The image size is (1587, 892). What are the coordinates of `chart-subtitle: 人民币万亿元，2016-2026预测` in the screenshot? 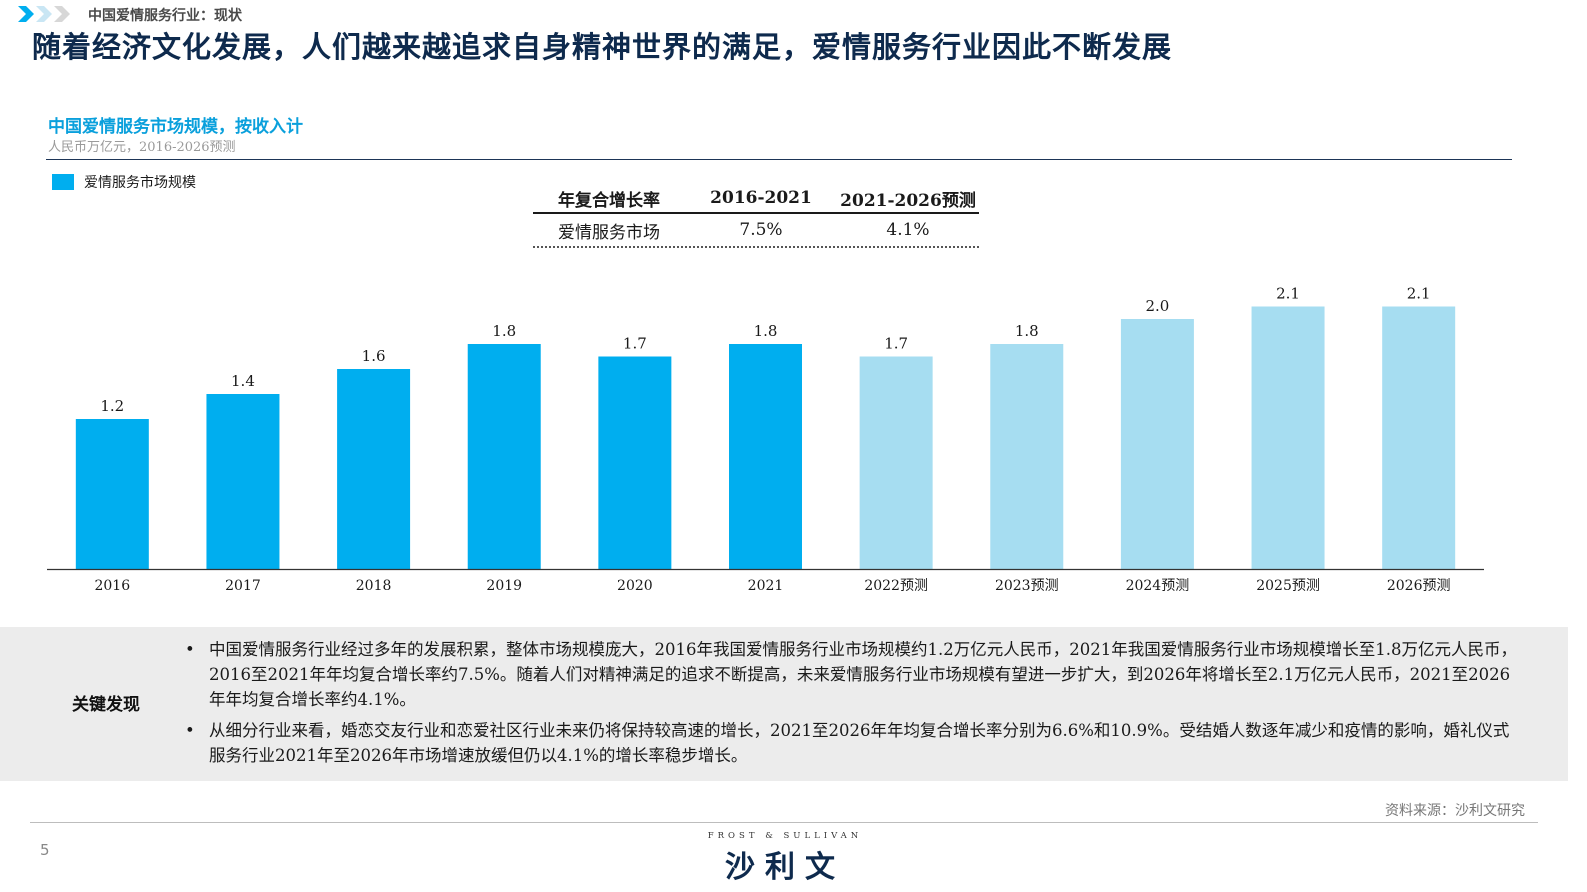 It's located at (142, 147).